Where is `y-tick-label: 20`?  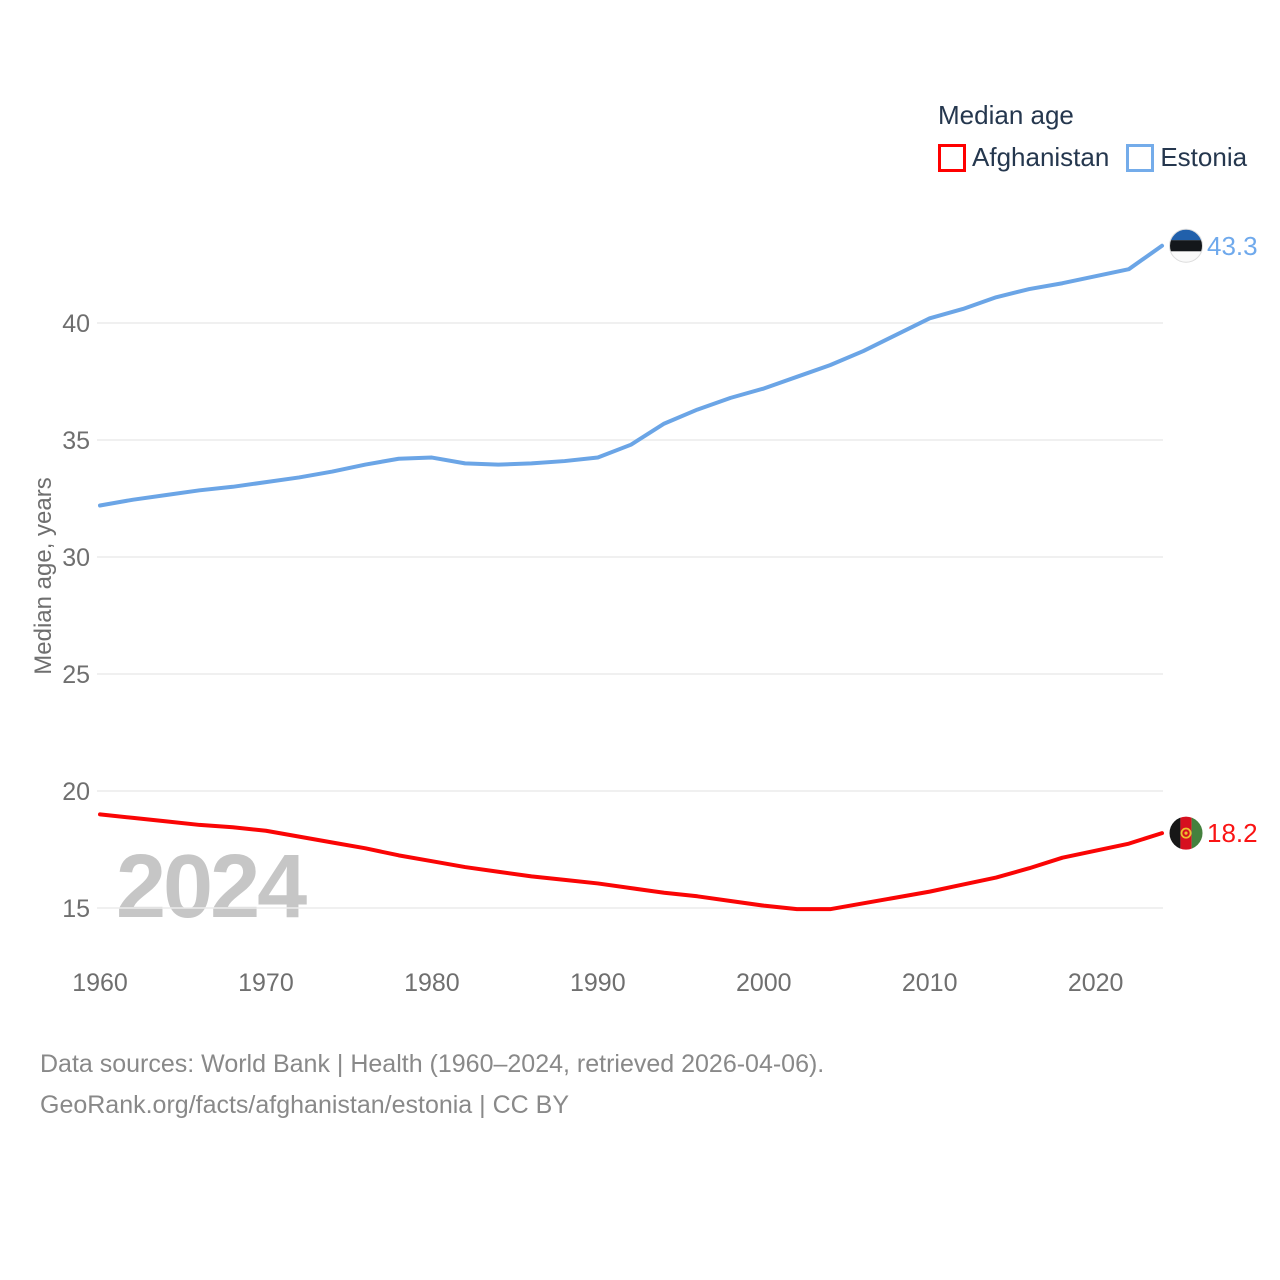
y-tick-label: 20 is located at coordinates (76, 792).